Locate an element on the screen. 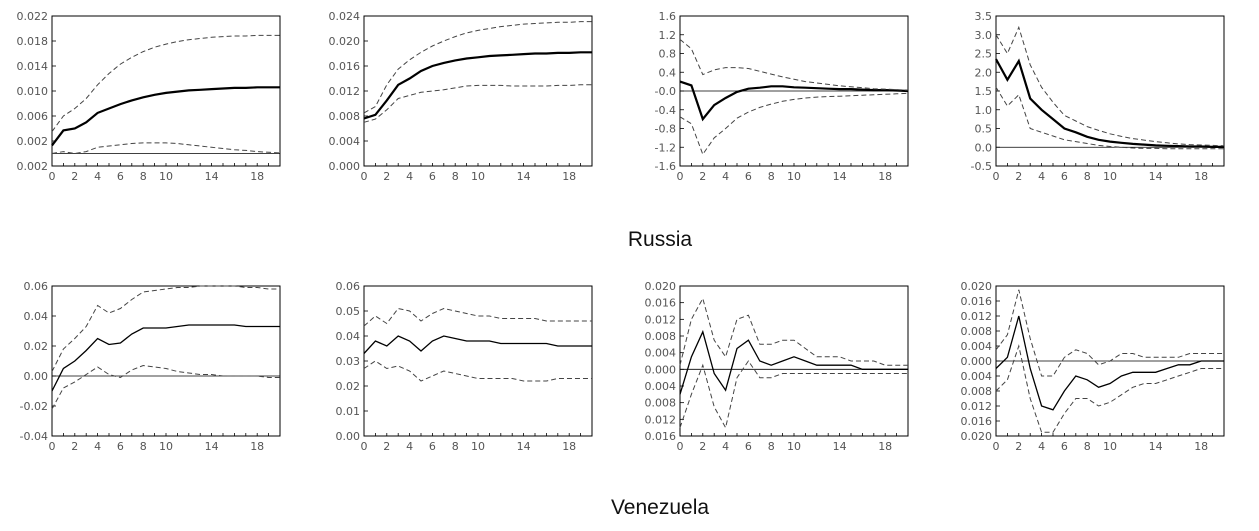 The width and height of the screenshot is (1259, 531). y-tick-label: 0.8 is located at coordinates (668, 54).